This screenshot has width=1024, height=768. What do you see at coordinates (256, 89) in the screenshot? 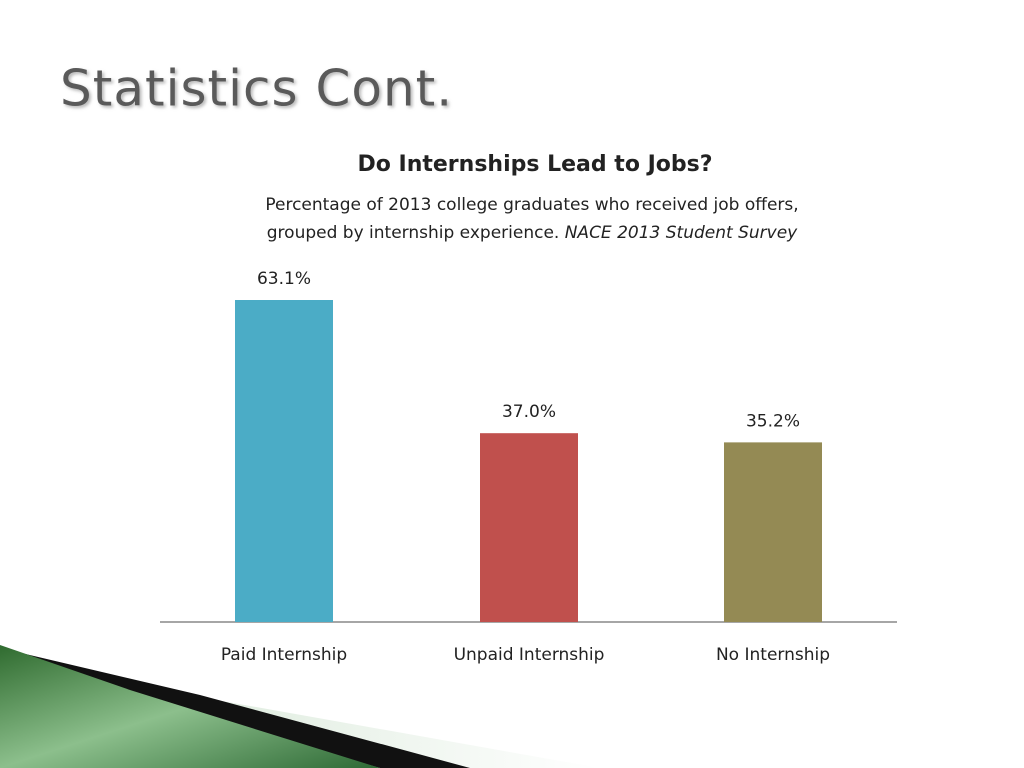
I see `slide-title: Statistics Cont.` at bounding box center [256, 89].